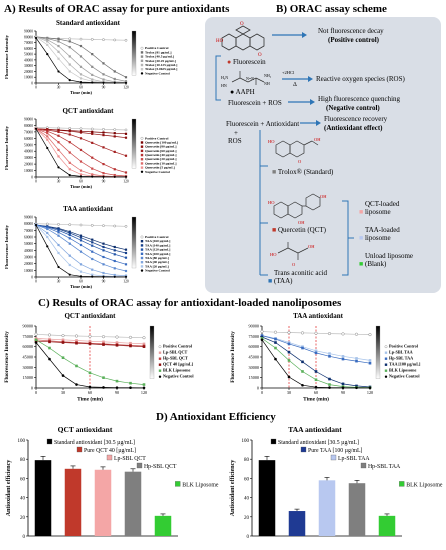  I want to click on legend-label: TAA [80 µg/mL], so click(157, 258).